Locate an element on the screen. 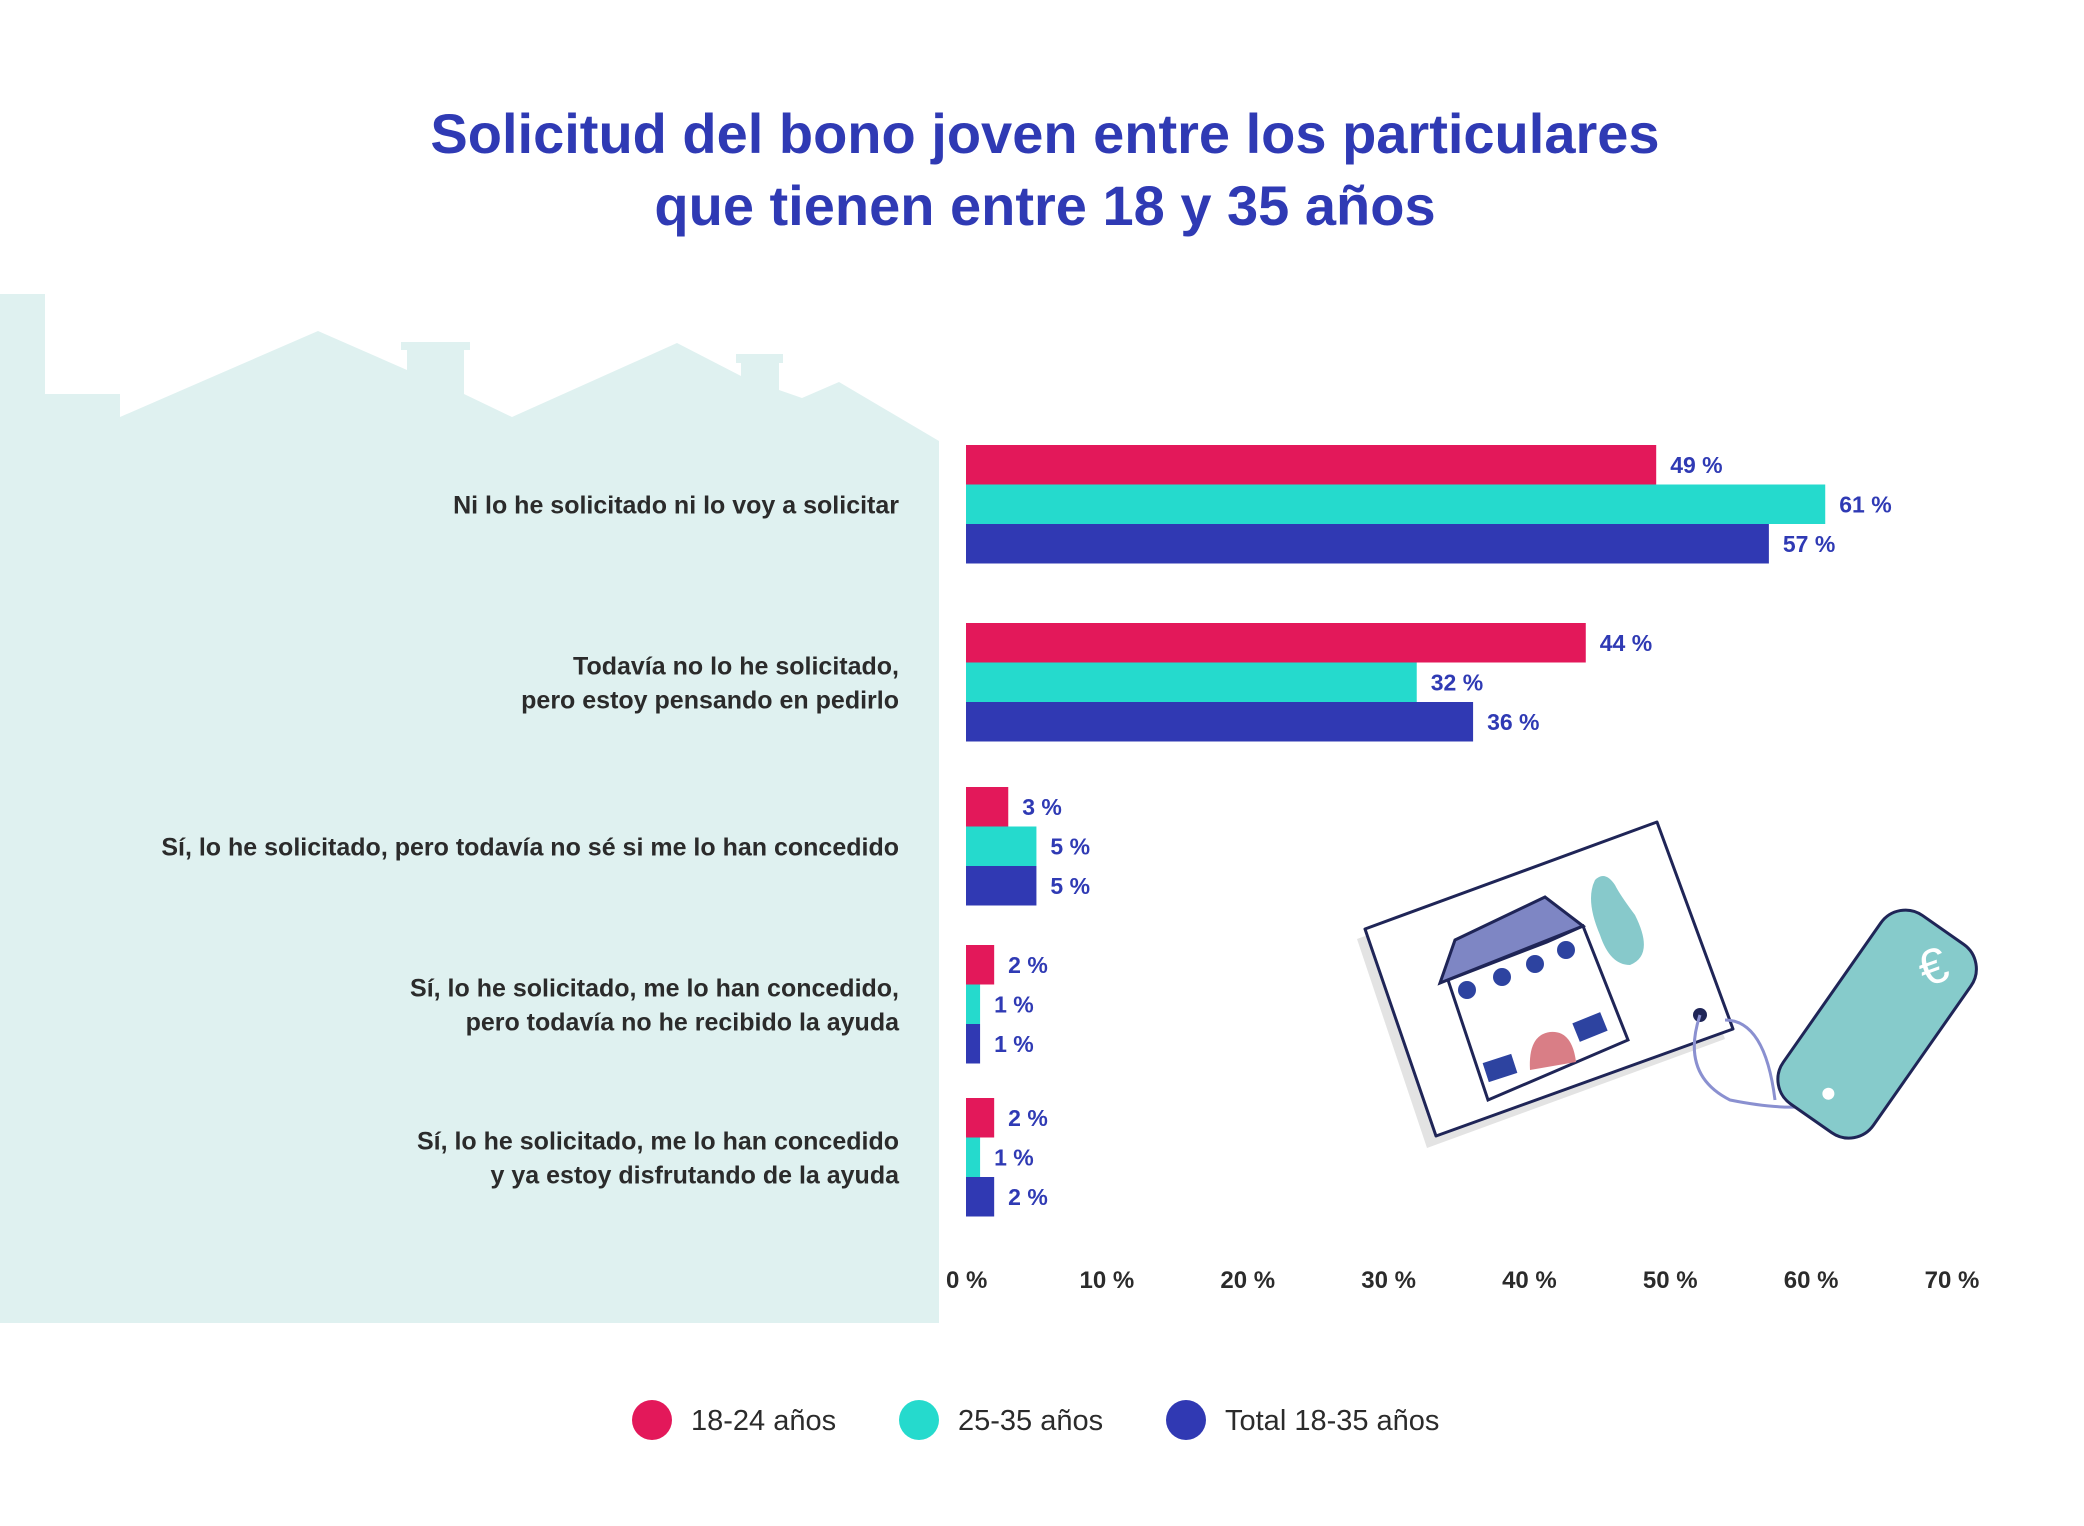 The height and width of the screenshot is (1526, 2084). bar-value-label: 32 % is located at coordinates (1457, 682).